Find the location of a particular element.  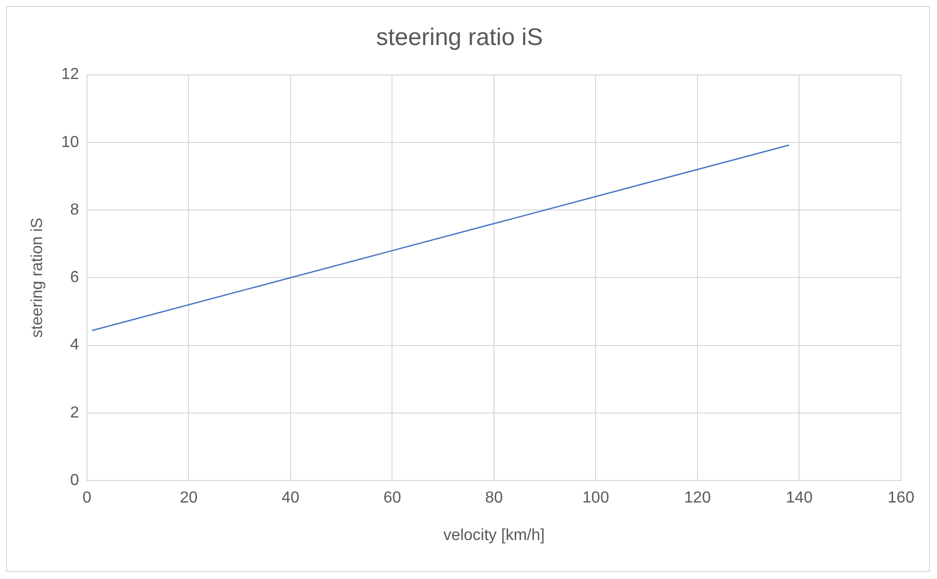

y-tick-label: 12 is located at coordinates (70, 75).